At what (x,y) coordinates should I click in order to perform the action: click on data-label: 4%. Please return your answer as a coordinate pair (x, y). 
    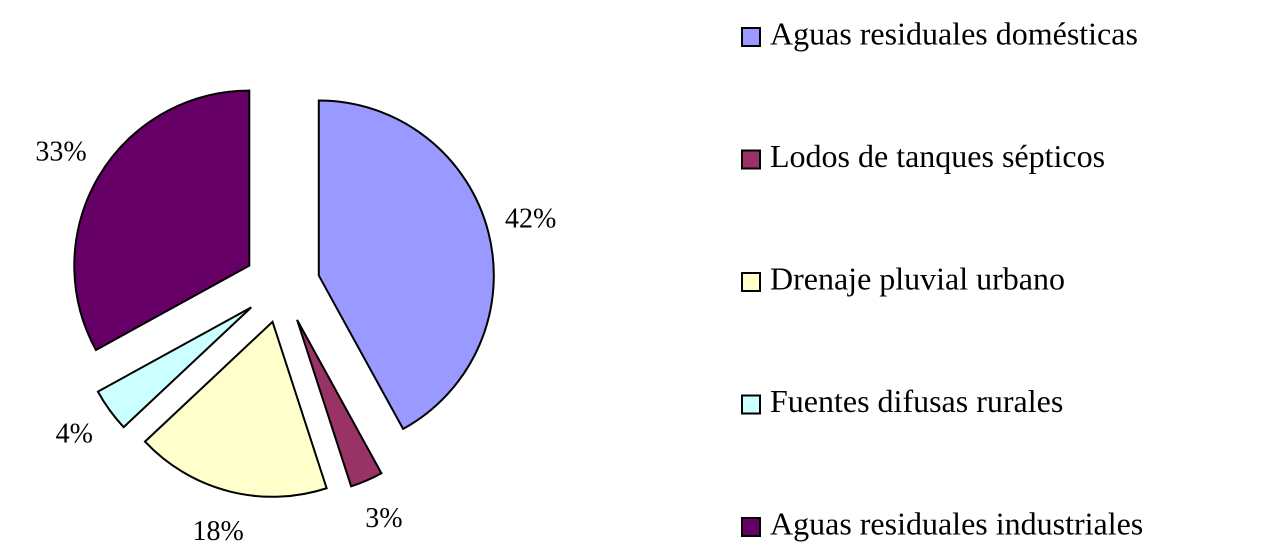
    Looking at the image, I should click on (74, 433).